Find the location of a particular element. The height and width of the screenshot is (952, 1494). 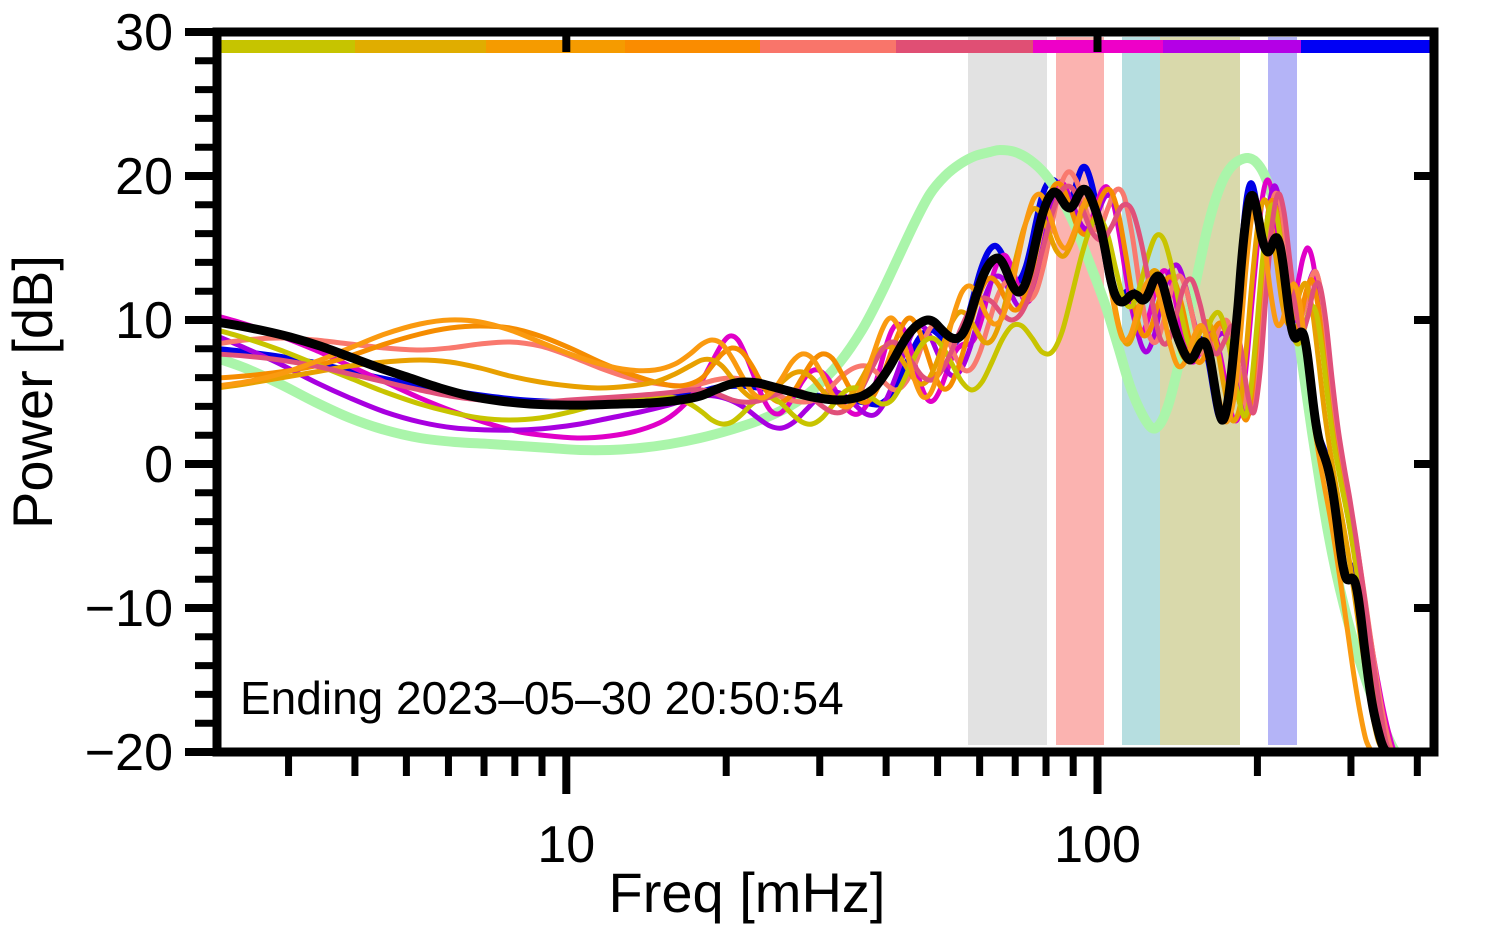

y-tick-label: 20 is located at coordinates (144, 177).